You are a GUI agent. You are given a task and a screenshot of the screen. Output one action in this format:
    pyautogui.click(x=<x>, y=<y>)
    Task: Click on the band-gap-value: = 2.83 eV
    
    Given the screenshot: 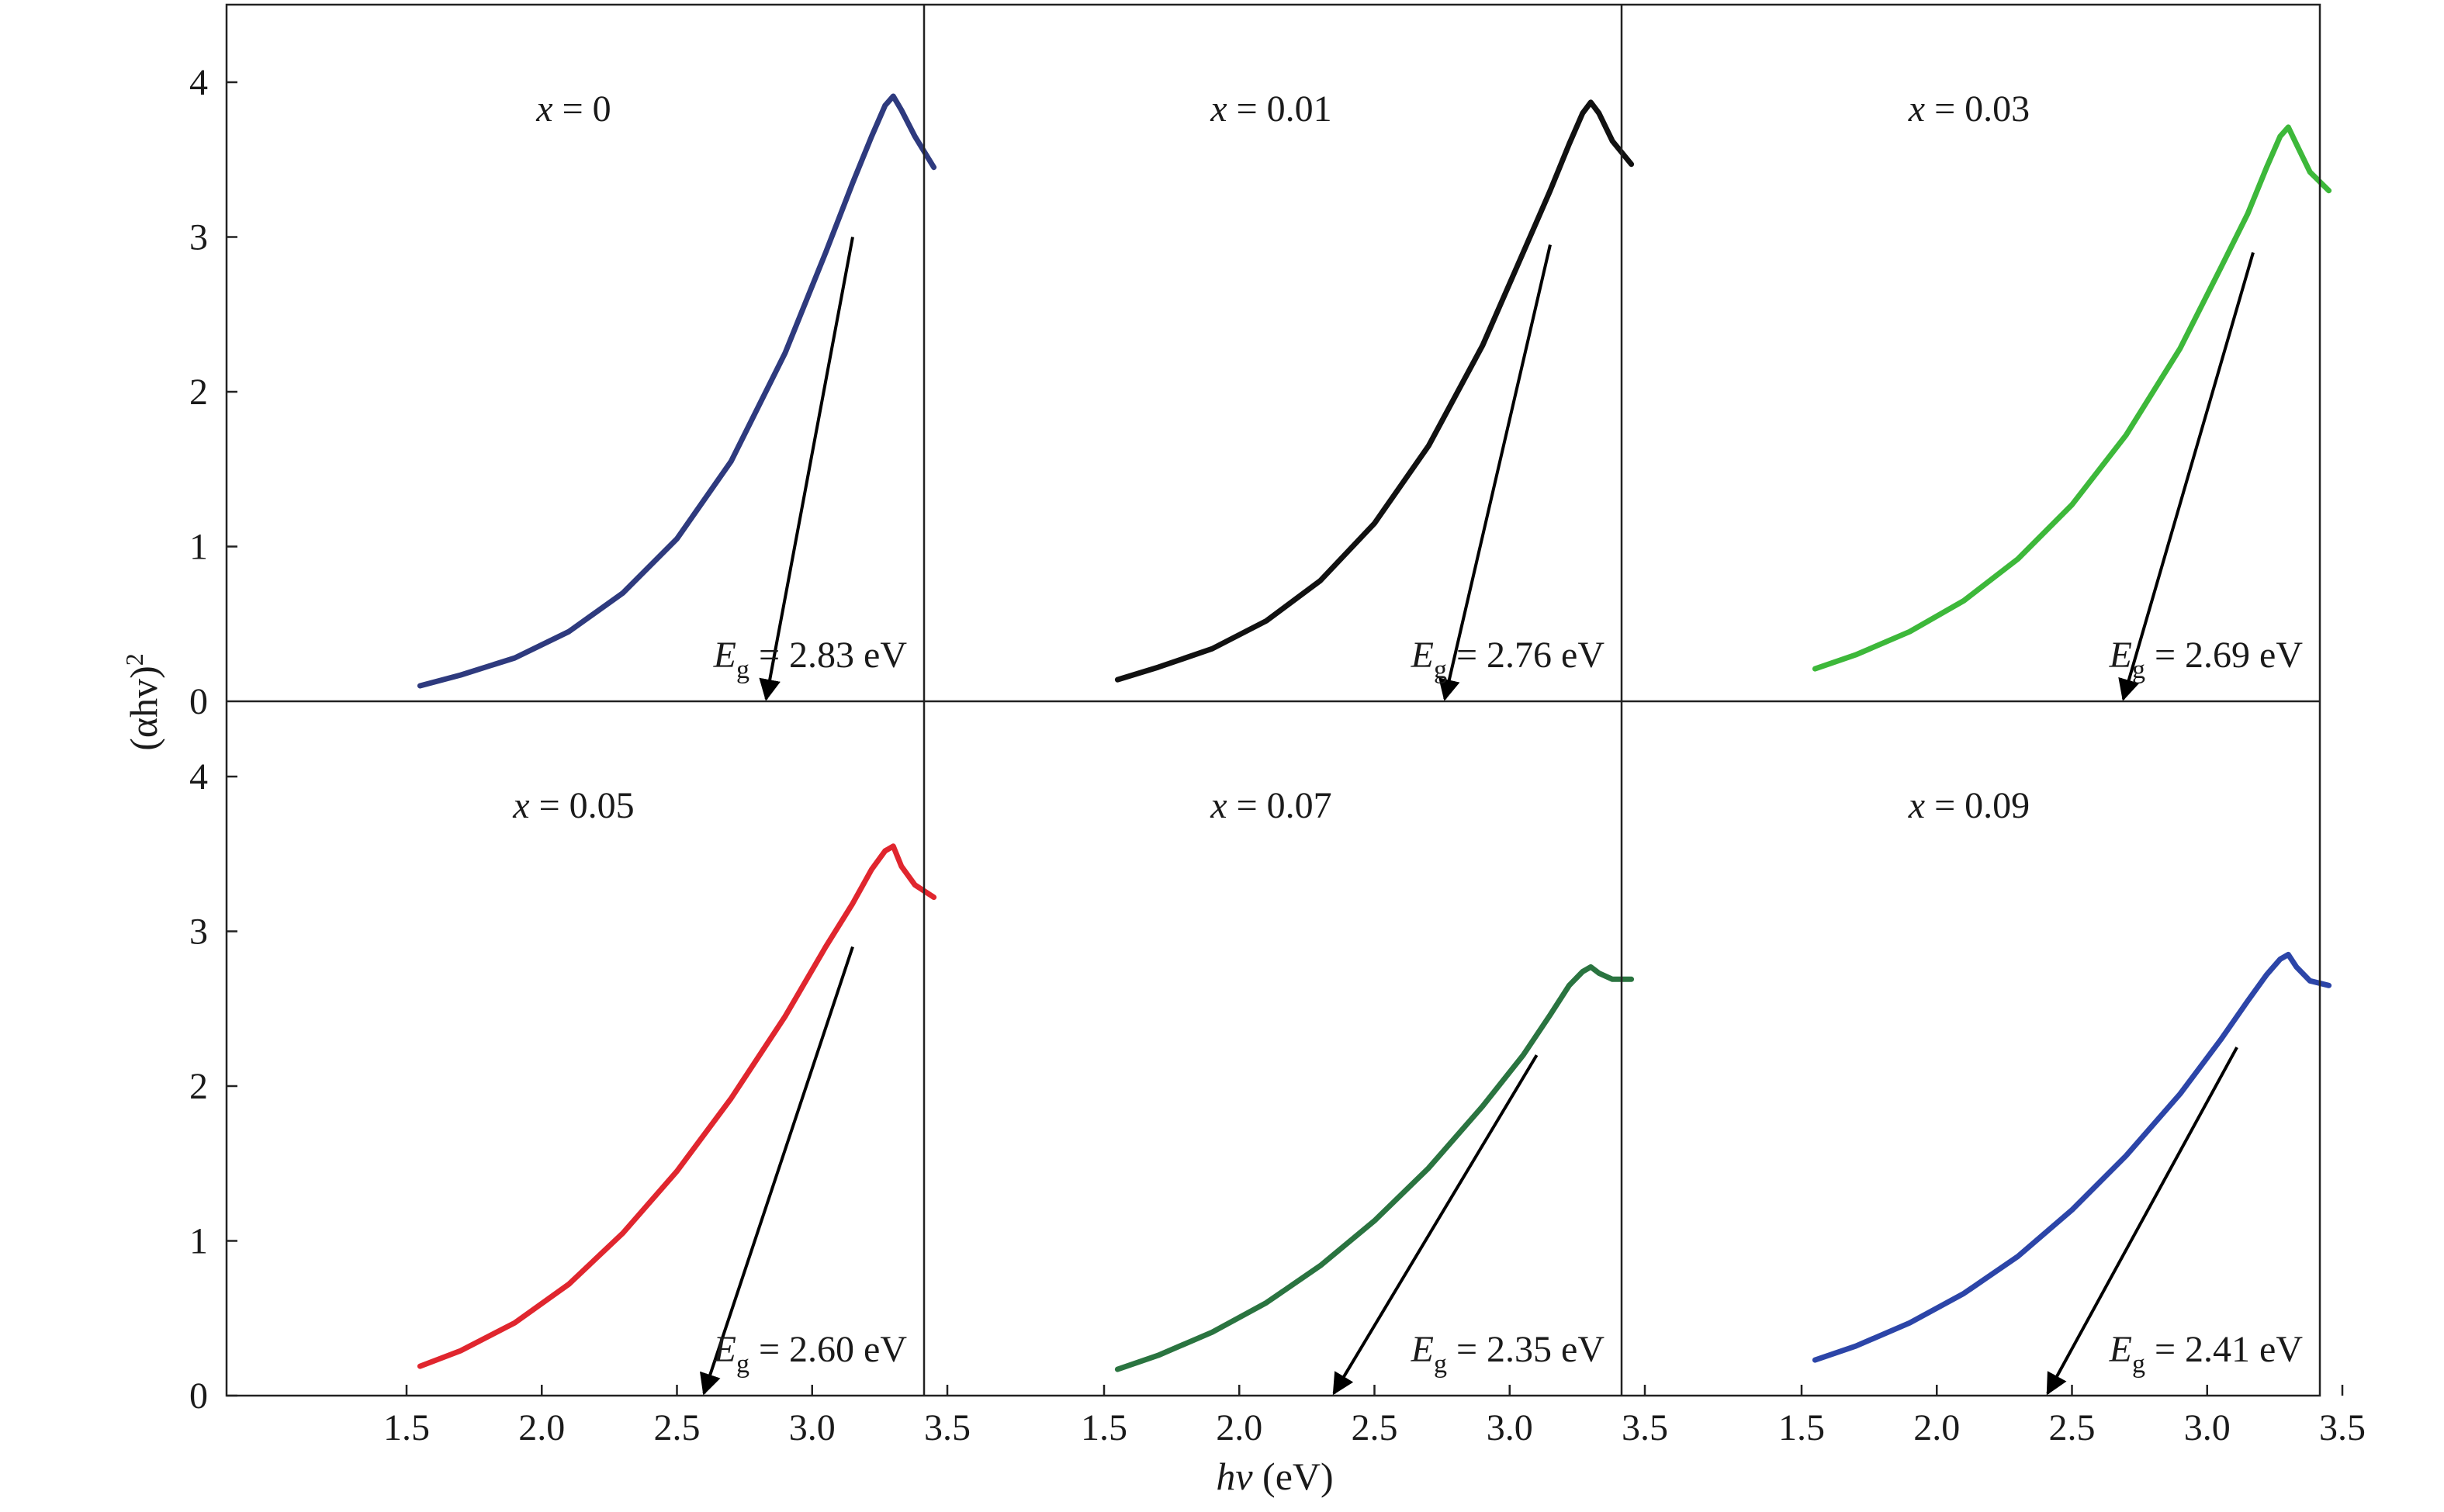 What is the action you would take?
    pyautogui.click(x=828, y=655)
    